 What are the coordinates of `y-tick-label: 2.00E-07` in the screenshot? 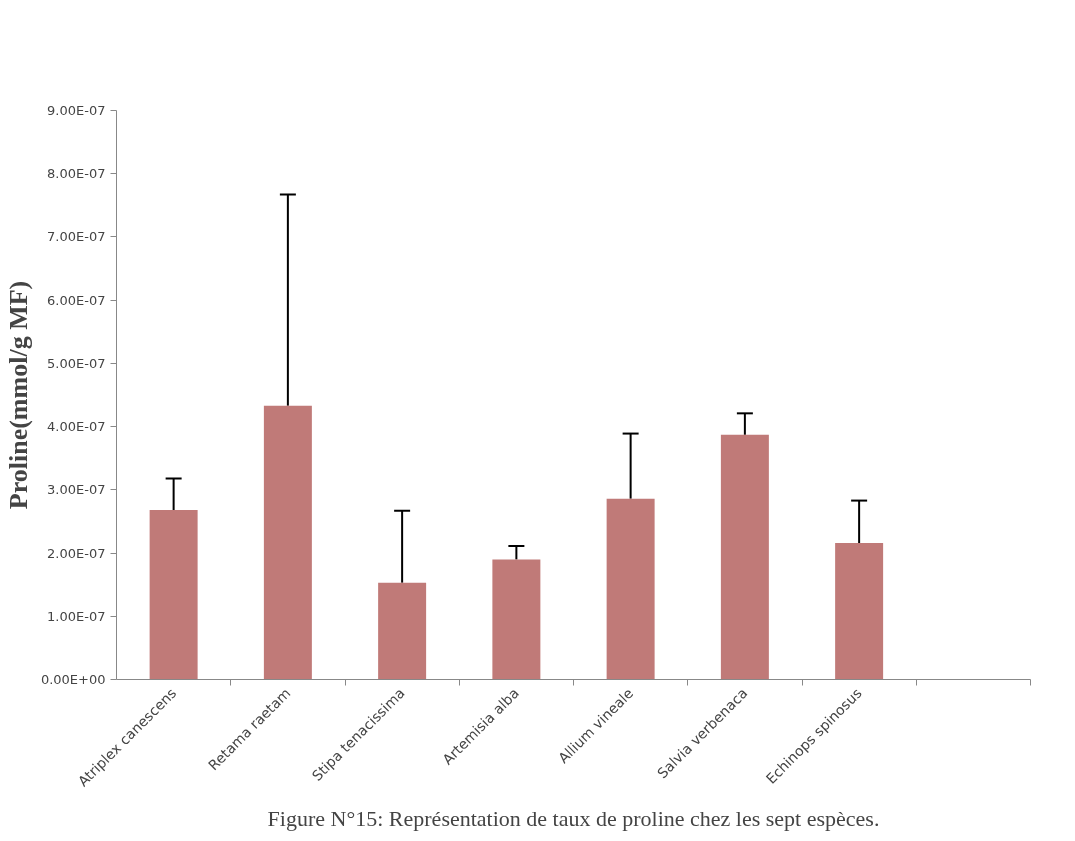 It's located at (76, 553).